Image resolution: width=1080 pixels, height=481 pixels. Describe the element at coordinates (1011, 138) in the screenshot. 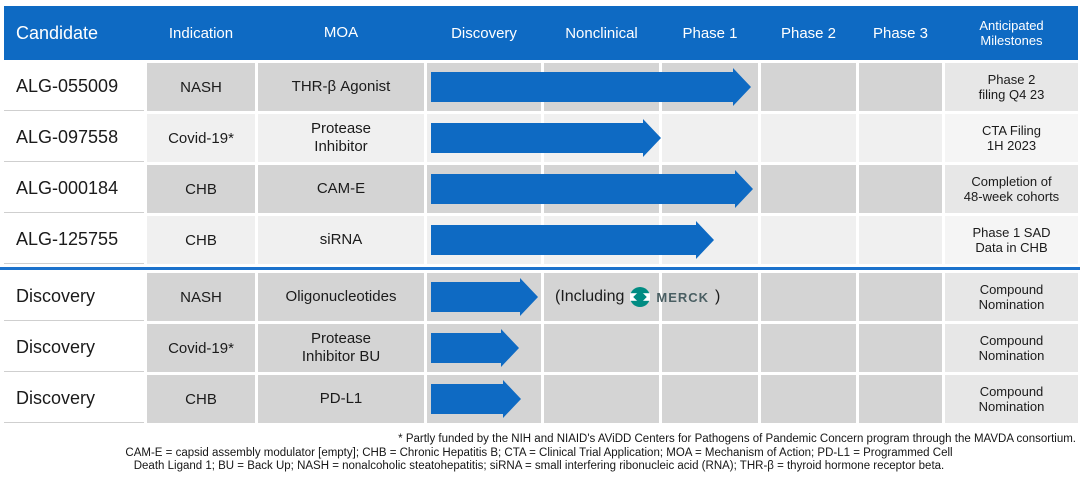

I see `milestone-cell: CTA Filing 1H 2023` at that location.